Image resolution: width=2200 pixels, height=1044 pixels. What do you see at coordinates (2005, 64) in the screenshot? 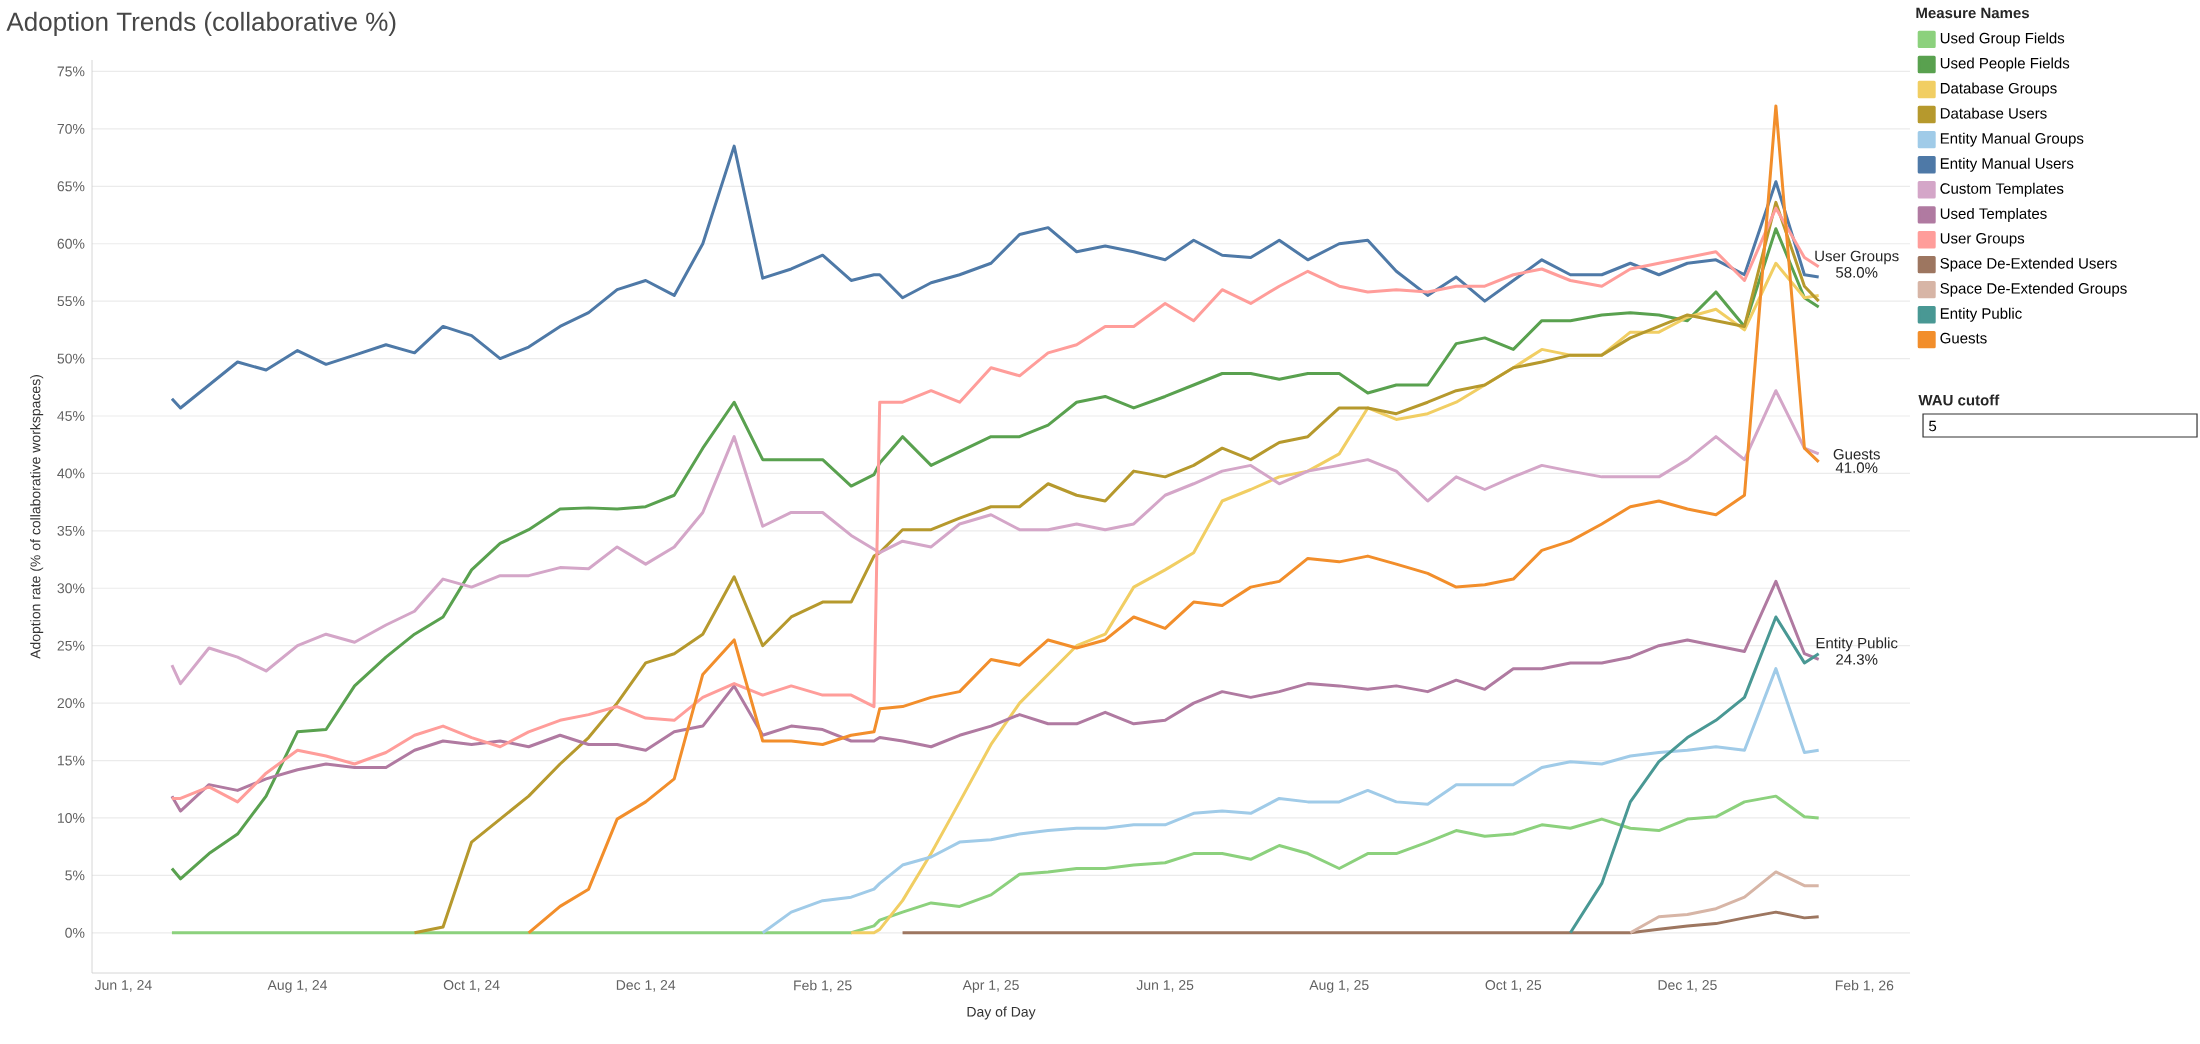
I see `legend-label: Used People Fields` at bounding box center [2005, 64].